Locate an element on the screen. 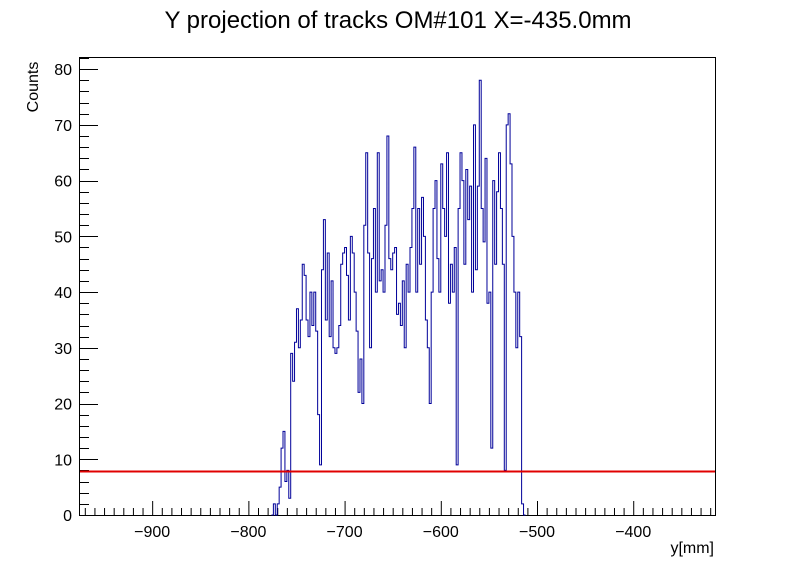 This screenshot has height=572, width=796. y-tick-label: 50 is located at coordinates (63, 237).